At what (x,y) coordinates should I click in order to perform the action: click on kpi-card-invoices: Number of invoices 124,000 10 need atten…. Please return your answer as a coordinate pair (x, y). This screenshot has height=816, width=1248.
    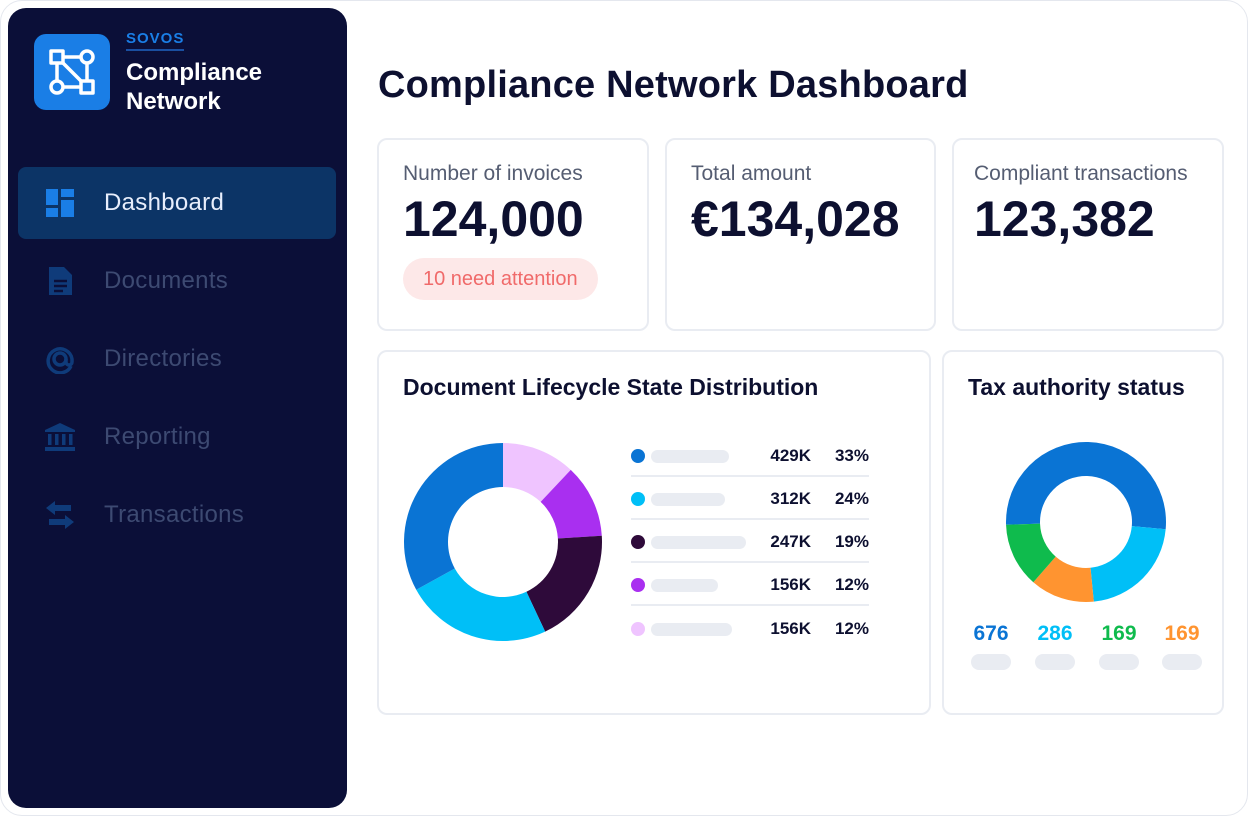
    Looking at the image, I should click on (513, 234).